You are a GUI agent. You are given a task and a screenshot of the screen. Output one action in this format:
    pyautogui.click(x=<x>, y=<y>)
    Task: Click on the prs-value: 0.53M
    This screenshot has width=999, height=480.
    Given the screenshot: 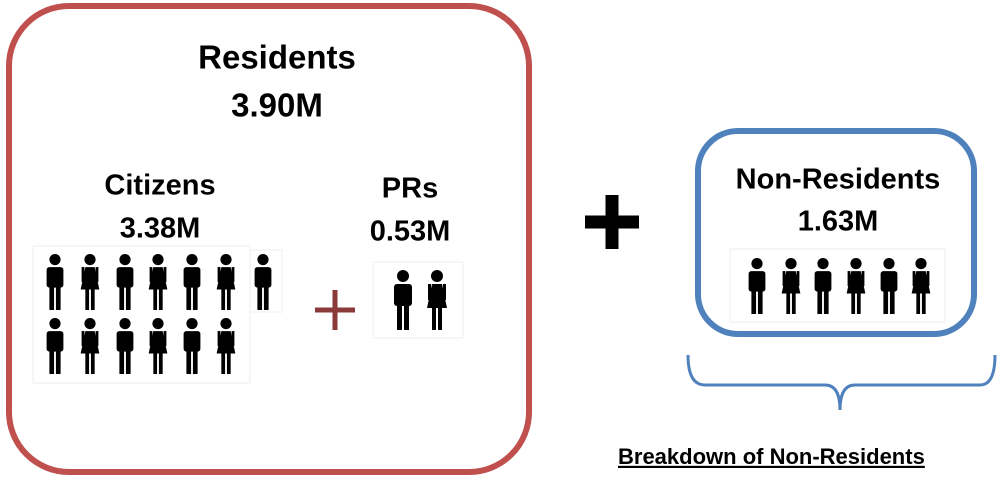 What is the action you would take?
    pyautogui.click(x=410, y=232)
    